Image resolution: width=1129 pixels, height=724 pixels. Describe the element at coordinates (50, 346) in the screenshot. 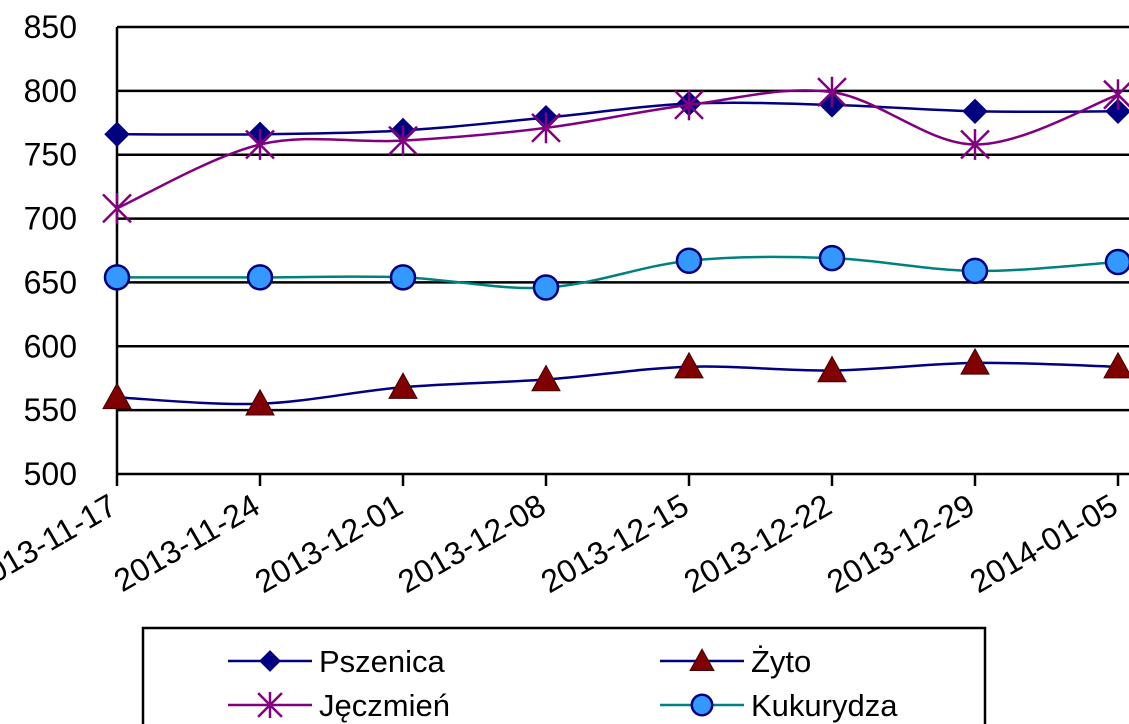

I see `y-tick-label: 600` at that location.